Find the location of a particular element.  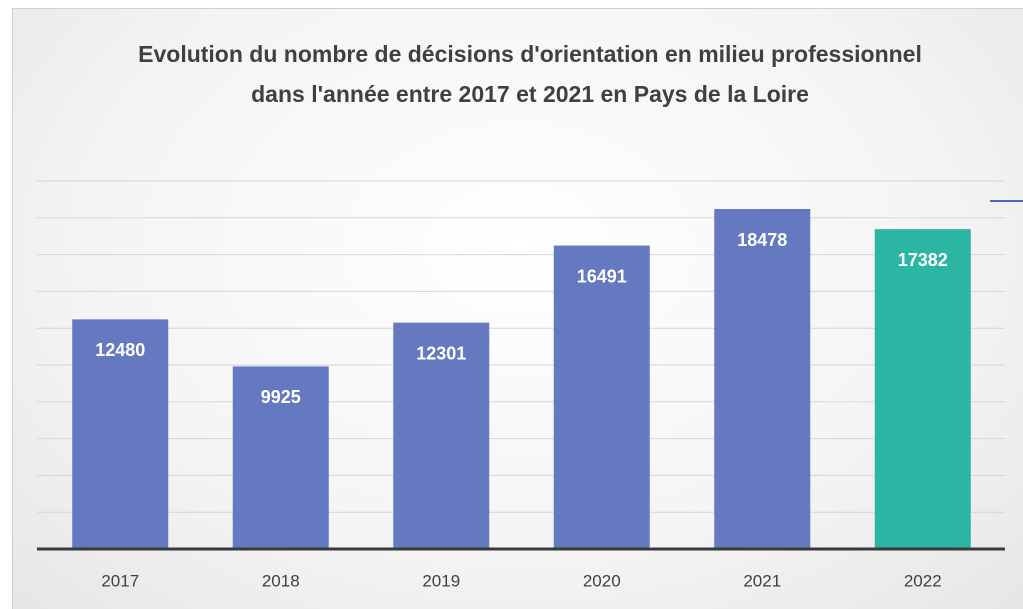

data-label: 18478 is located at coordinates (762, 240).